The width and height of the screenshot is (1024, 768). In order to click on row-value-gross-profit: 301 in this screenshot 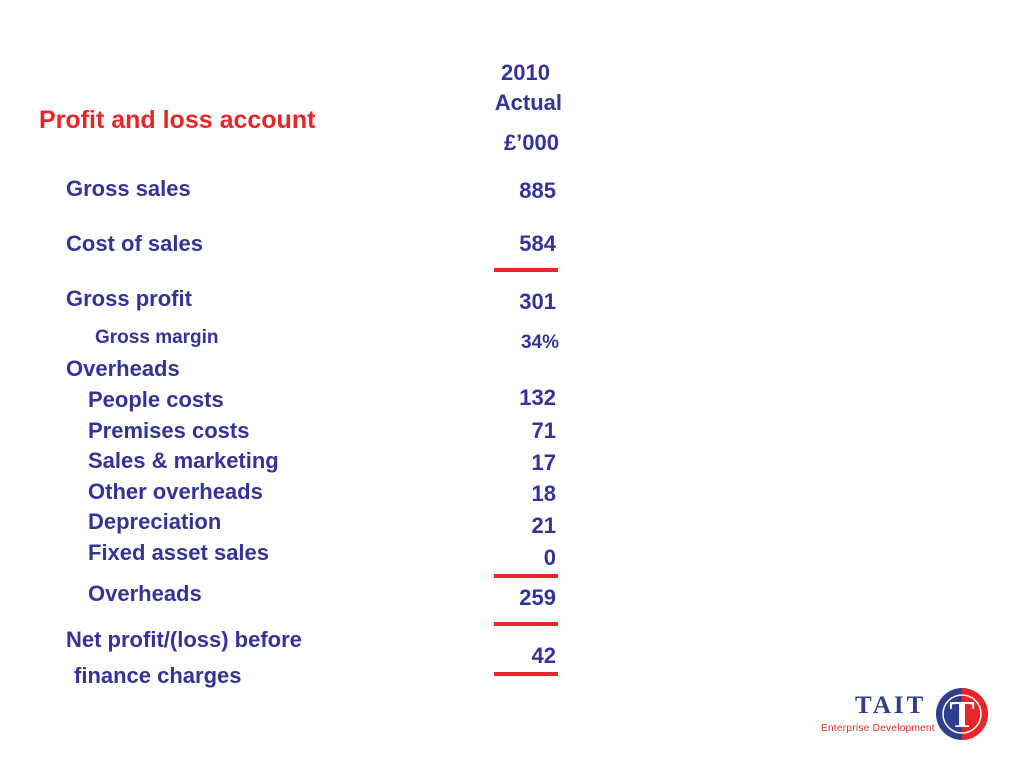, I will do `click(537, 301)`.